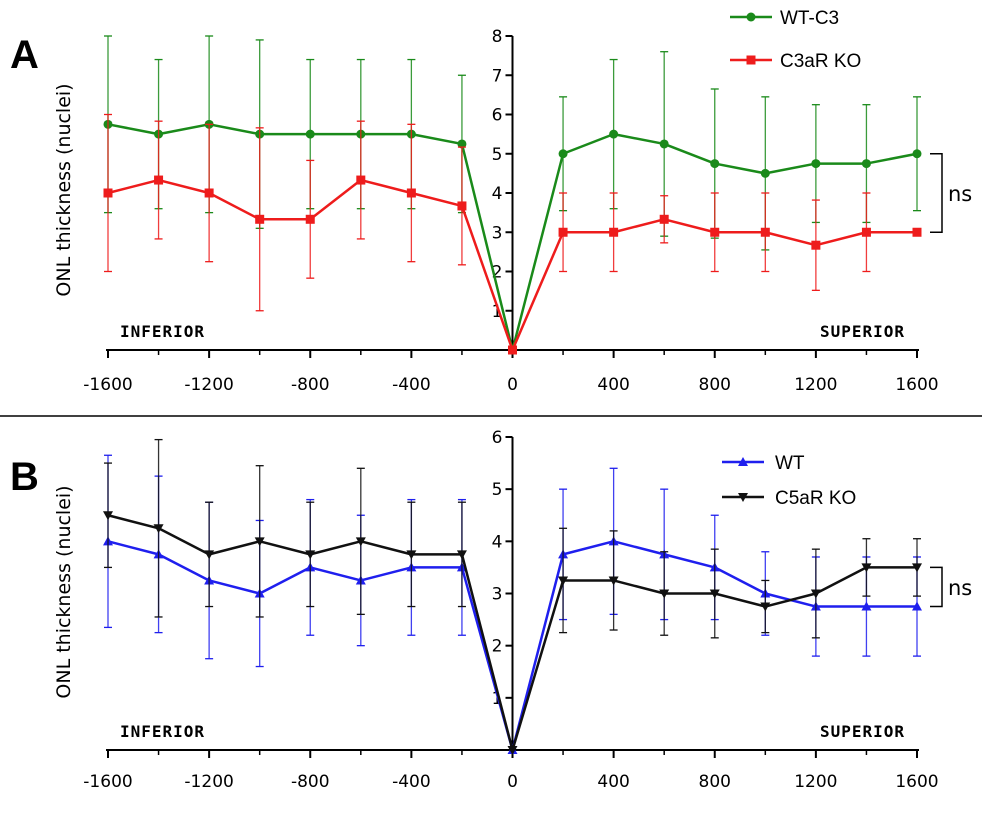  Describe the element at coordinates (815, 498) in the screenshot. I see `legend-label: C5aR KO` at that location.